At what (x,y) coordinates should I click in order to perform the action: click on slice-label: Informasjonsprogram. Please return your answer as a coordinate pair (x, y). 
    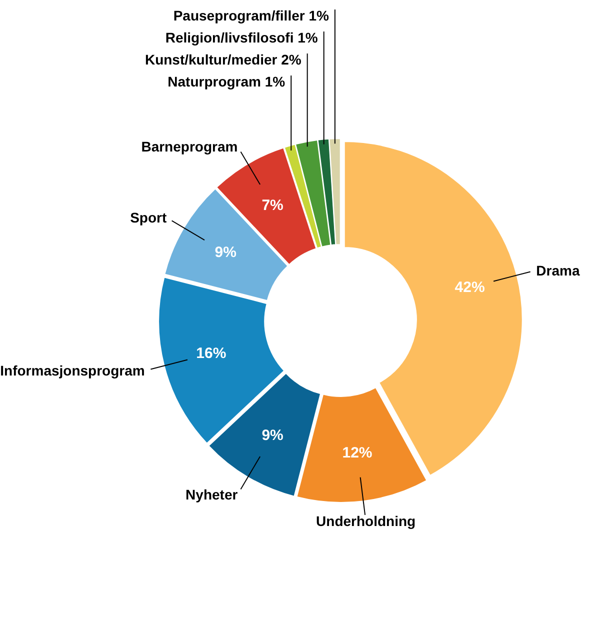
    Looking at the image, I should click on (72, 370).